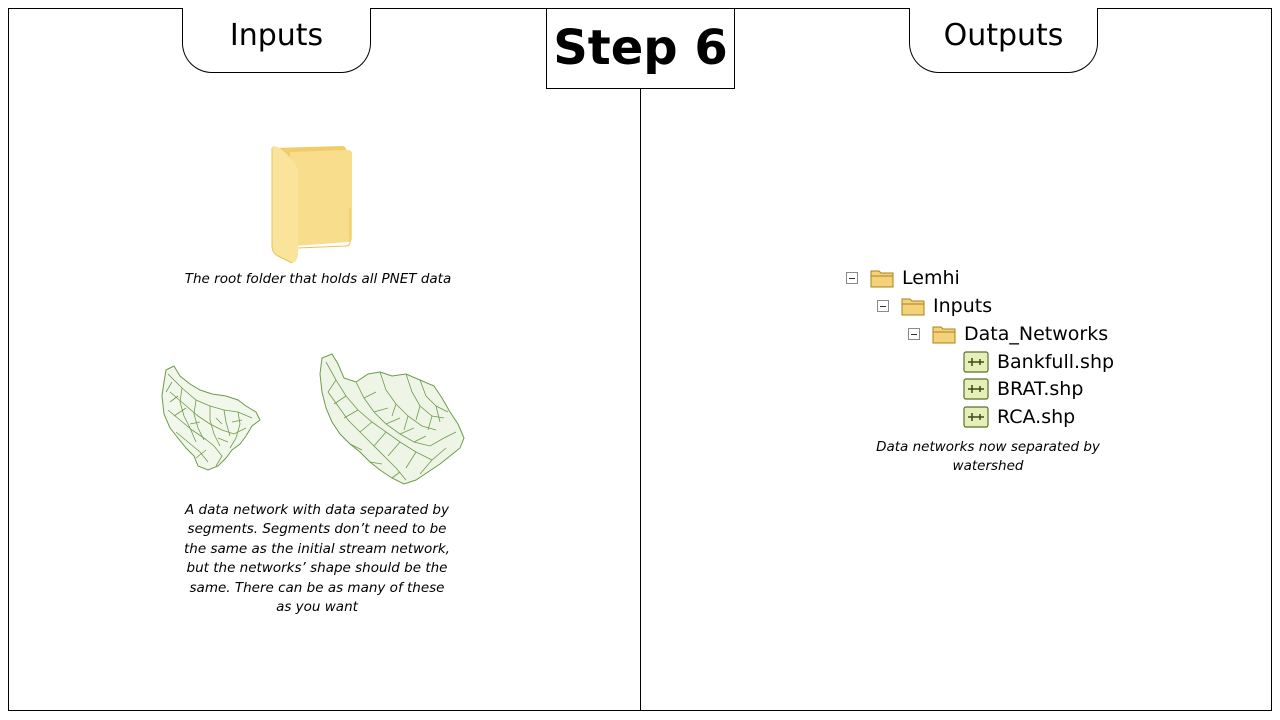 The image size is (1280, 720). Describe the element at coordinates (1040, 389) in the screenshot. I see `tree-item-label: BRAT.shp` at that location.